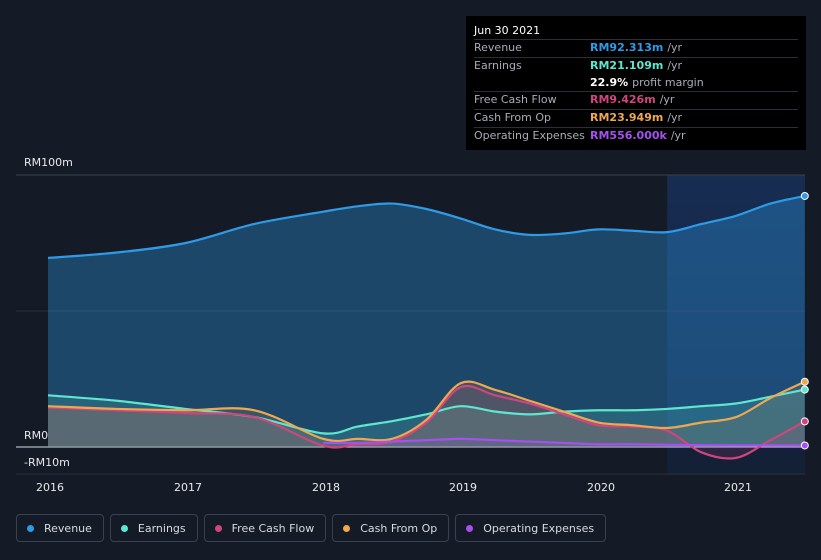 This screenshot has width=821, height=560. Describe the element at coordinates (601, 487) in the screenshot. I see `x-tick-label-2020: 2020` at that location.